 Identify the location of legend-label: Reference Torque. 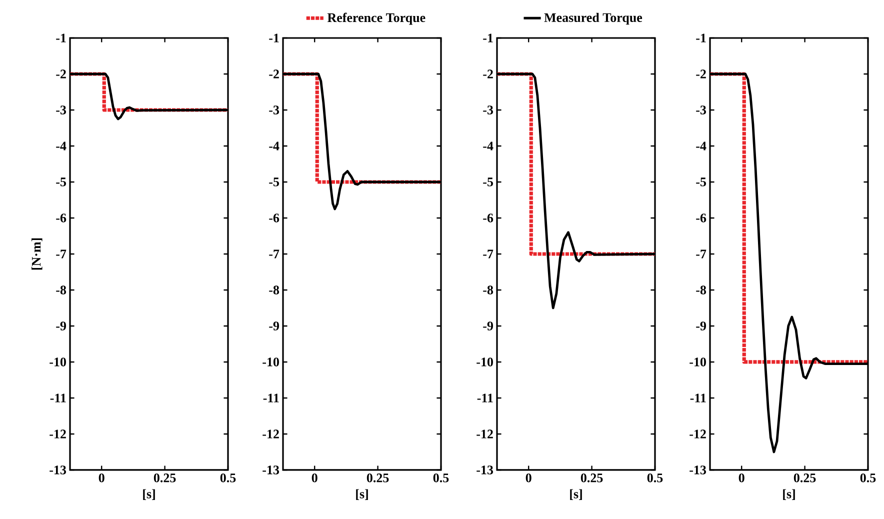
(376, 18).